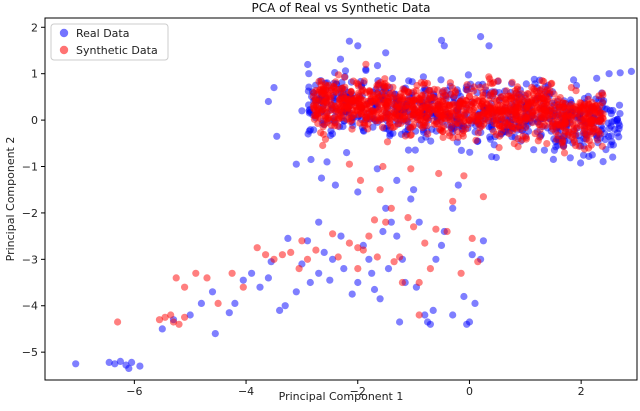  Describe the element at coordinates (64, 50) in the screenshot. I see `legend-marker-synthetic` at that location.